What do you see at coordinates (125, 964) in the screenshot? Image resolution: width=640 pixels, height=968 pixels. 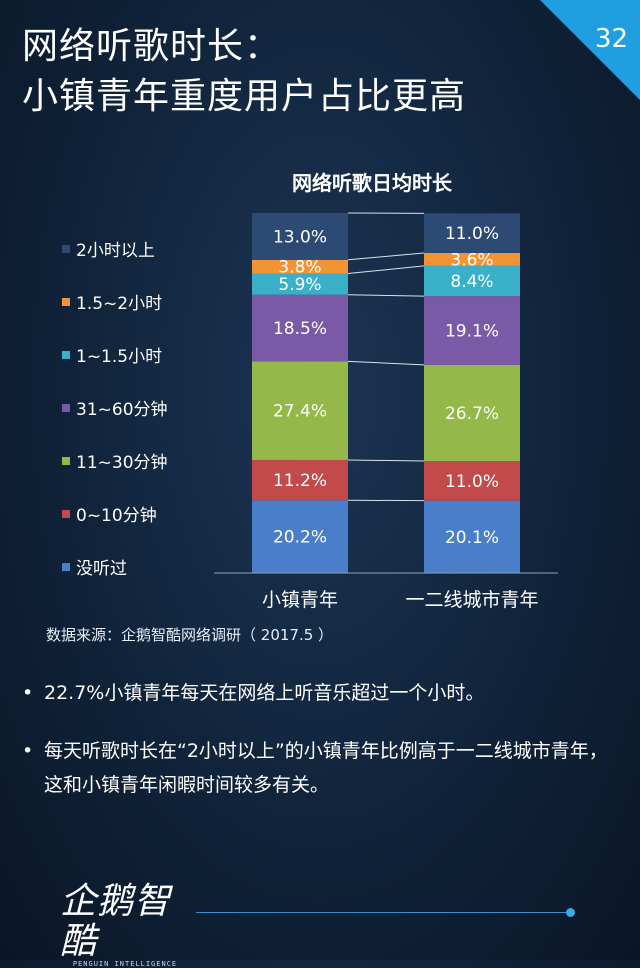 I see `logo-subtext: PENGUIN INTELLIGENCE` at bounding box center [125, 964].